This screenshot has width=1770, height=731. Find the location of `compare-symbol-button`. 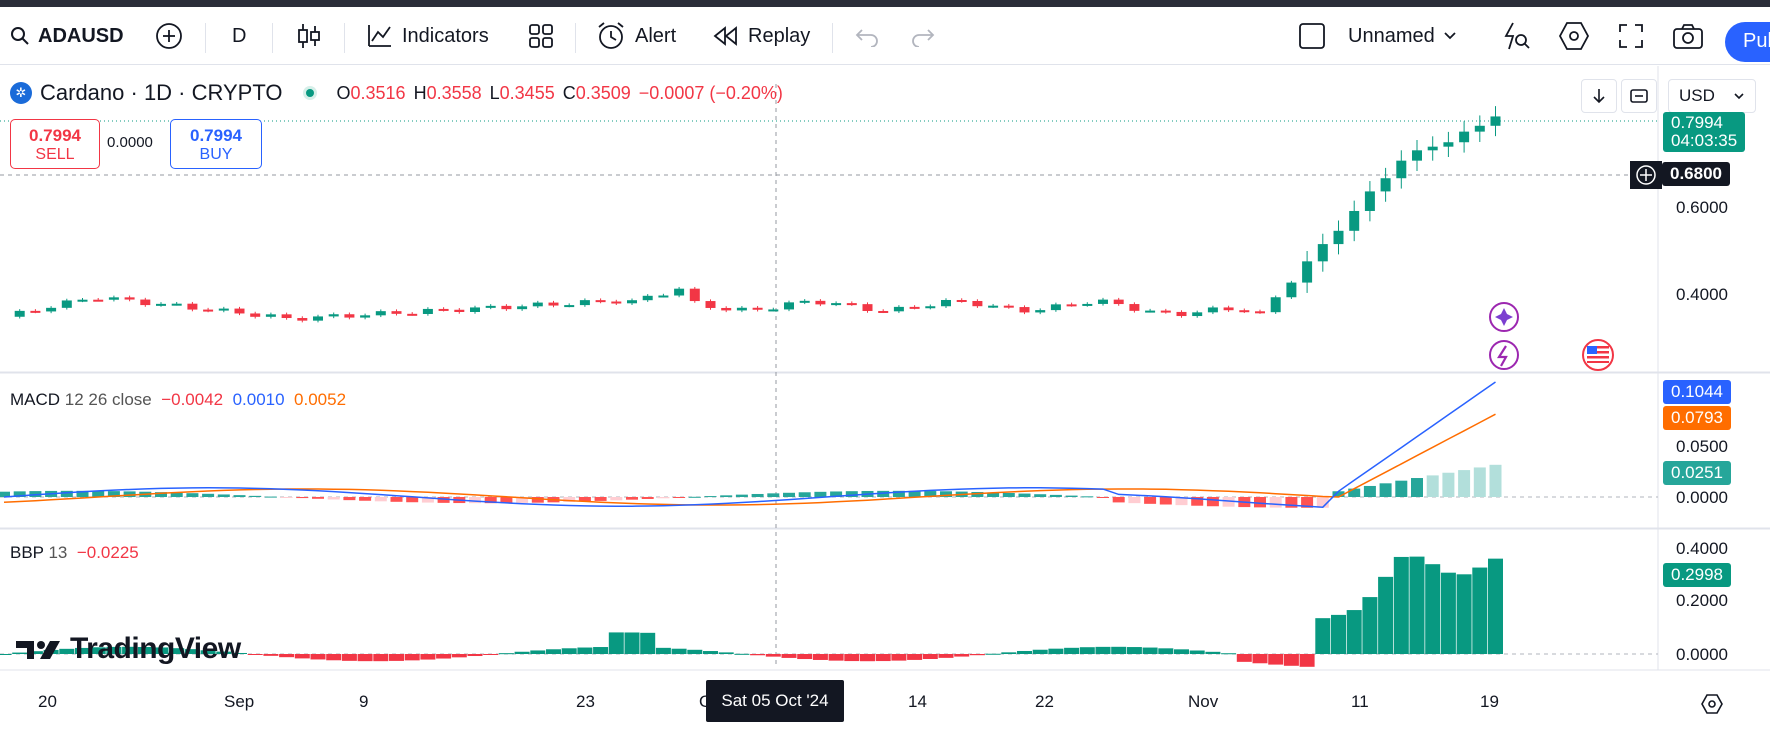

compare-symbol-button is located at coordinates (169, 36).